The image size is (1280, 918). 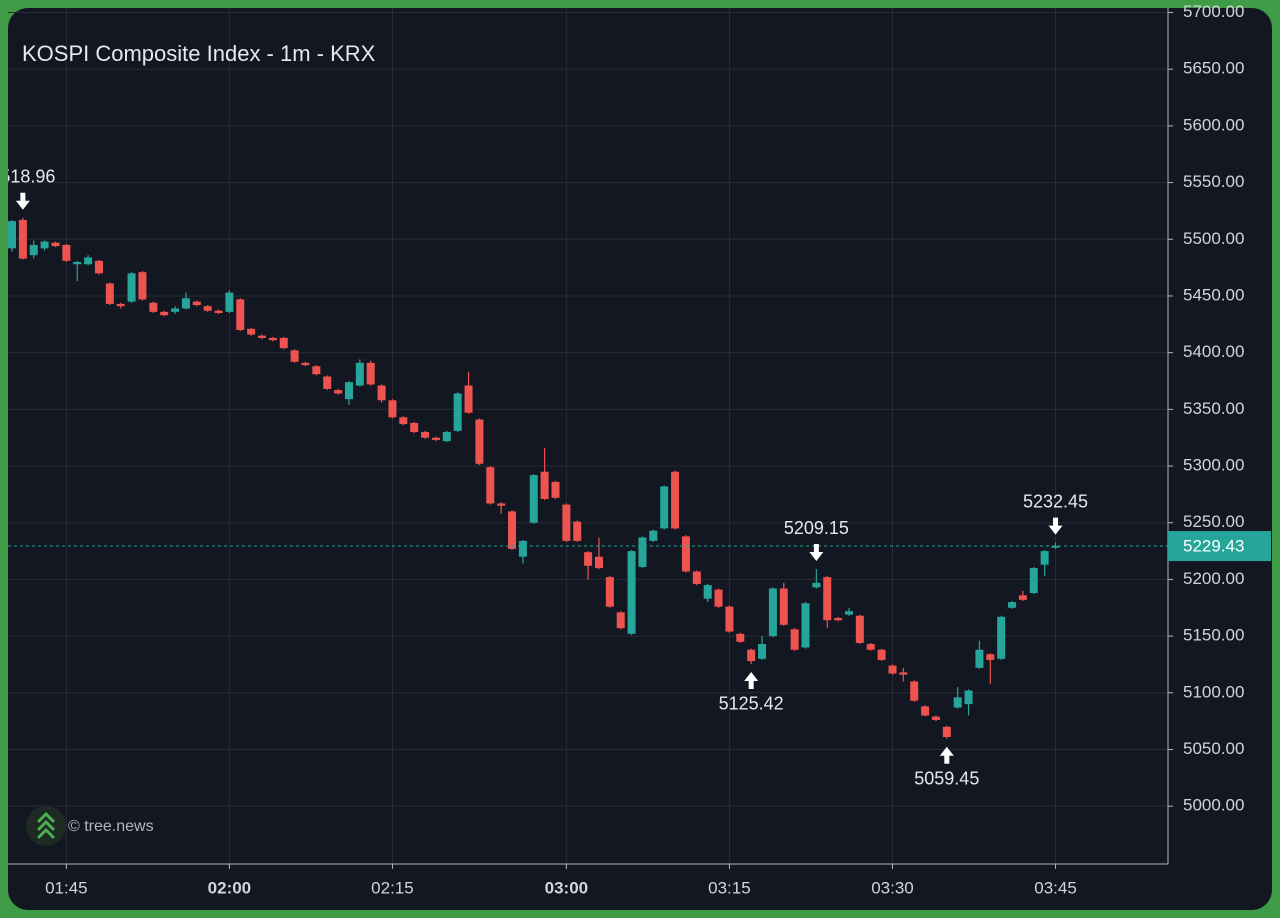 What do you see at coordinates (1213, 351) in the screenshot?
I see `y-tick-label: 5400.00` at bounding box center [1213, 351].